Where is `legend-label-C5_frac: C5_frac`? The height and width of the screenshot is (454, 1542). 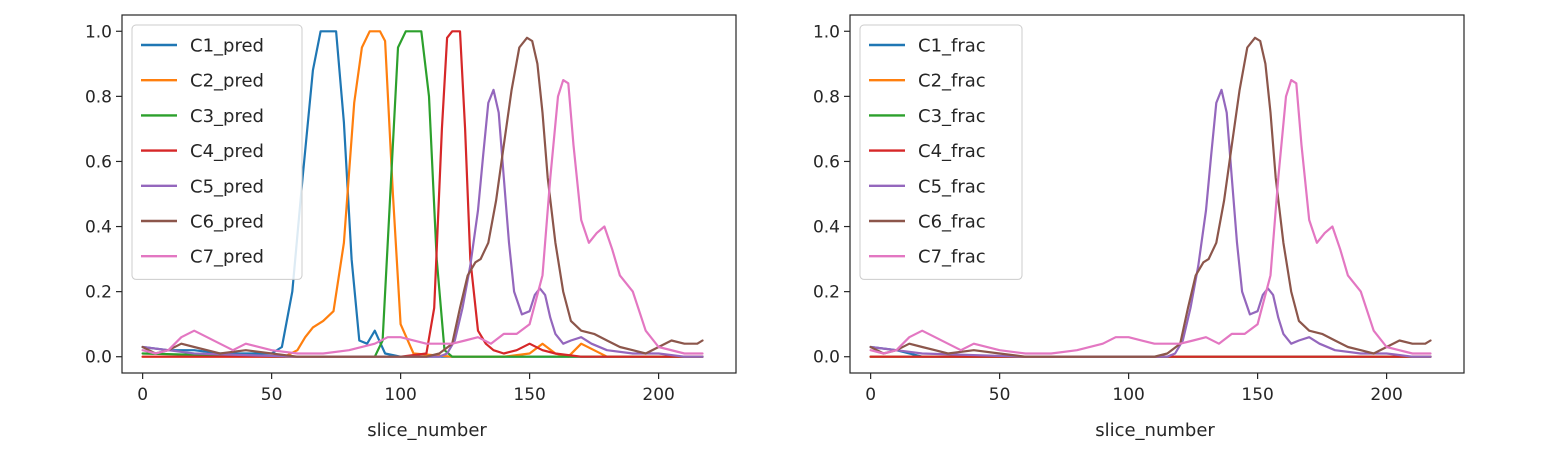
legend-label-C5_frac: C5_frac is located at coordinates (952, 186).